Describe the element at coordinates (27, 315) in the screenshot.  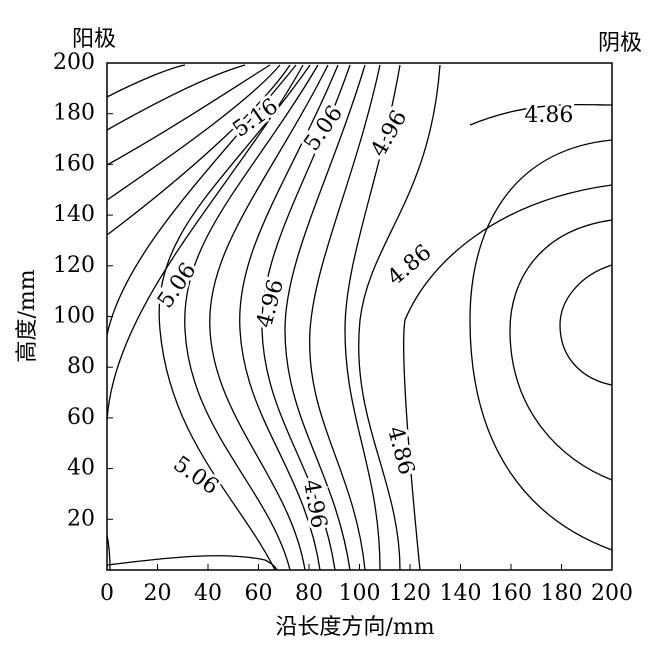
I see `y-axis-label: 高度/mm` at that location.